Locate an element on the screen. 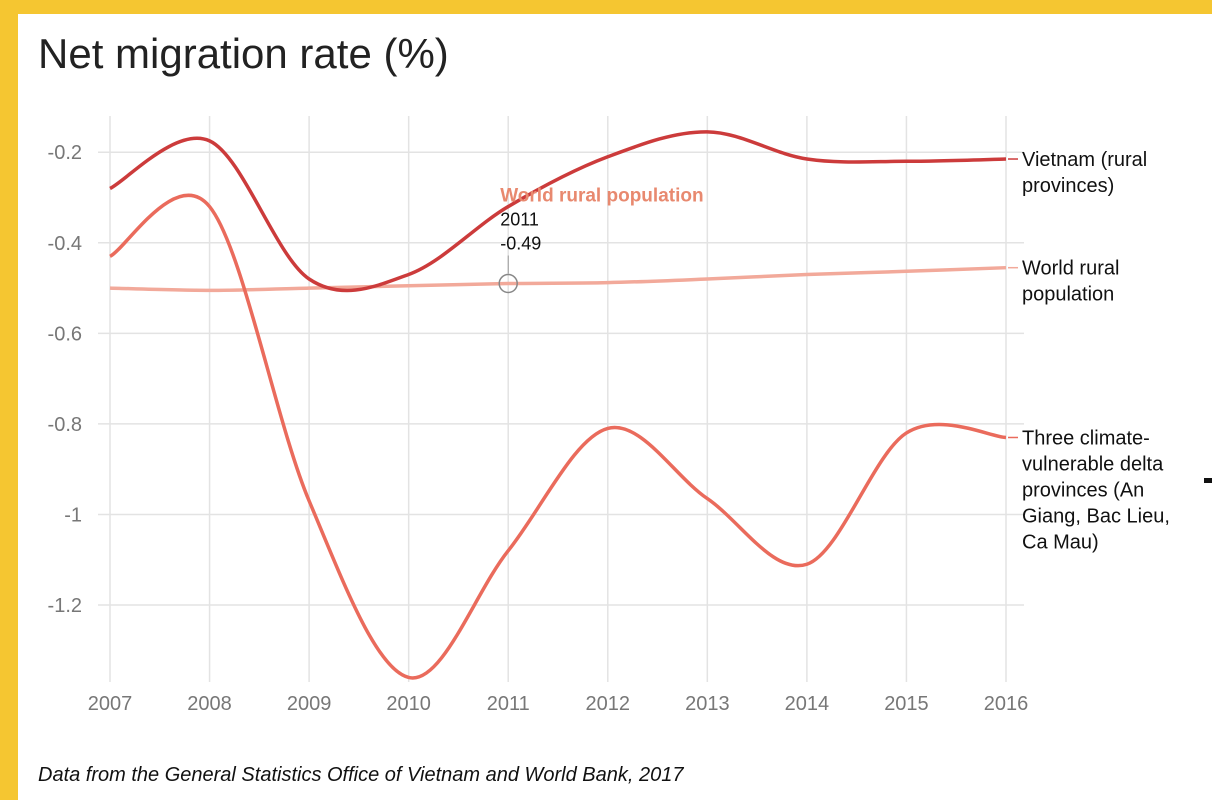 This screenshot has height=800, width=1212. x-tick-label: 2016 is located at coordinates (1006, 704).